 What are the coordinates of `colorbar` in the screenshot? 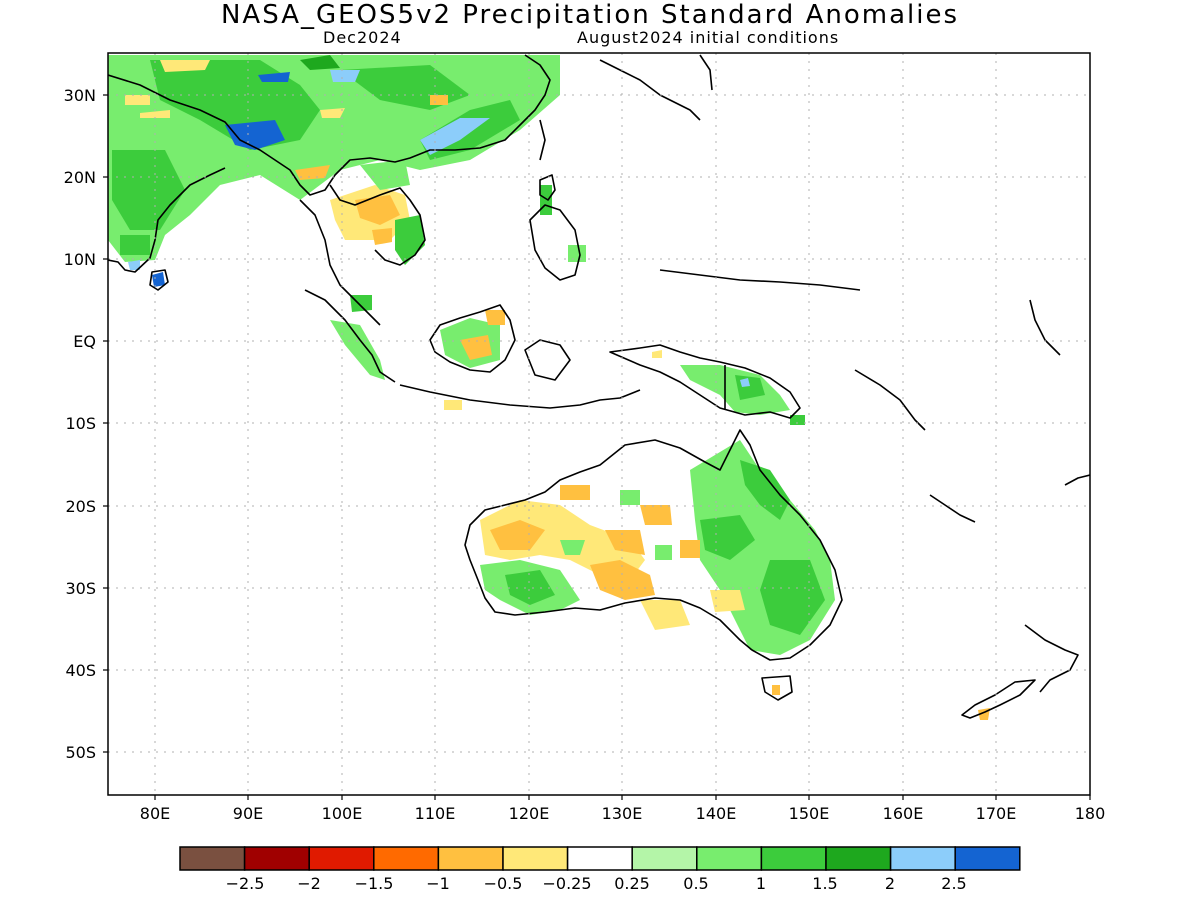 It's located at (600, 858).